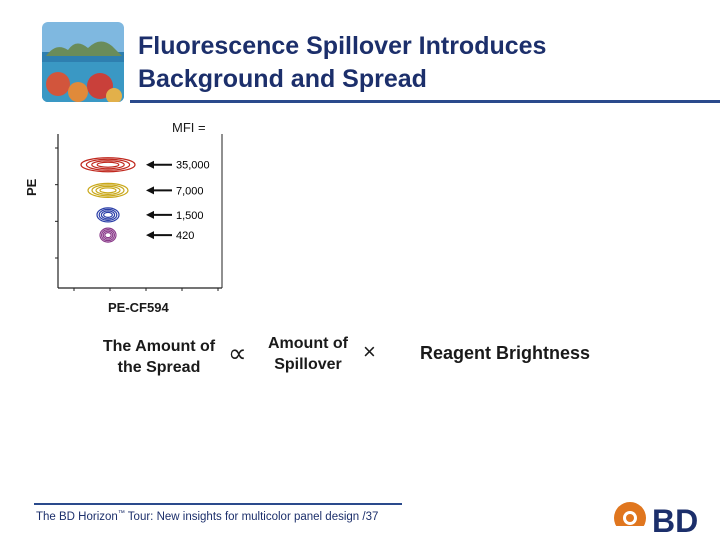  Describe the element at coordinates (83, 62) in the screenshot. I see `ocean-reef-image` at that location.